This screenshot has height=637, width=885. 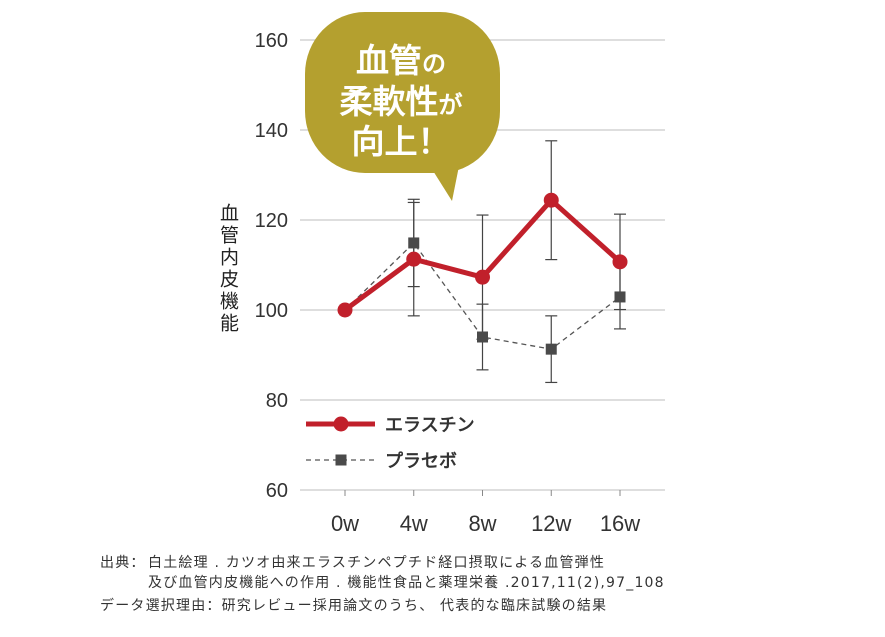 What do you see at coordinates (381, 461) in the screenshot?
I see `legend-item: プラセボ` at bounding box center [381, 461].